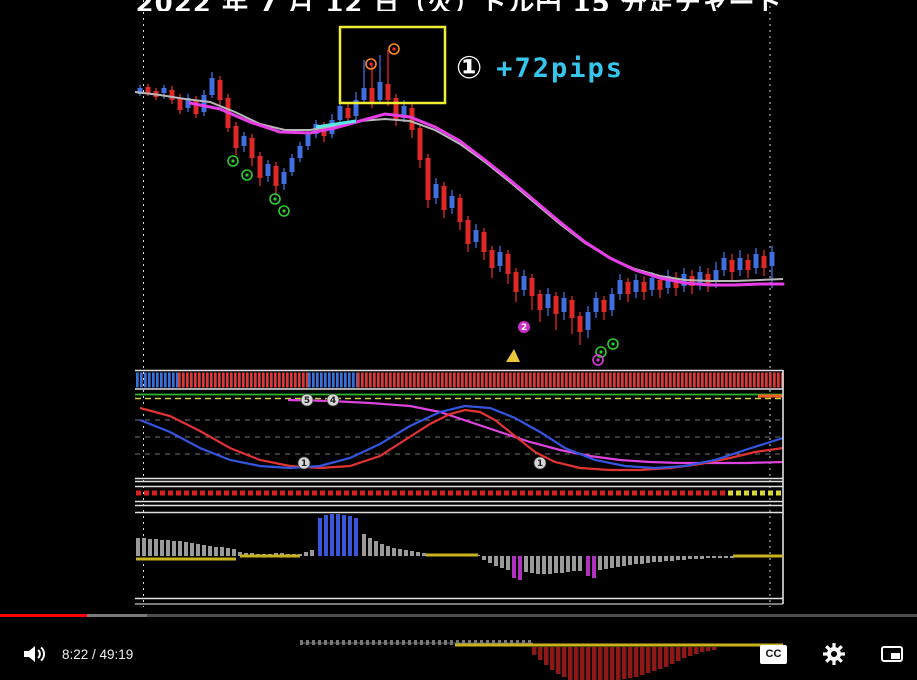 The width and height of the screenshot is (917, 680). What do you see at coordinates (458, 615) in the screenshot?
I see `progress-bar` at bounding box center [458, 615].